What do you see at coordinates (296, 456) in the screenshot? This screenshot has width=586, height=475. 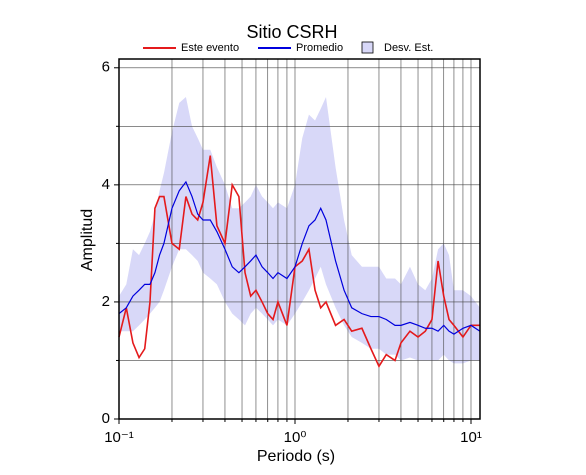 I see `x-axis-label: Periodo (s)` at bounding box center [296, 456].